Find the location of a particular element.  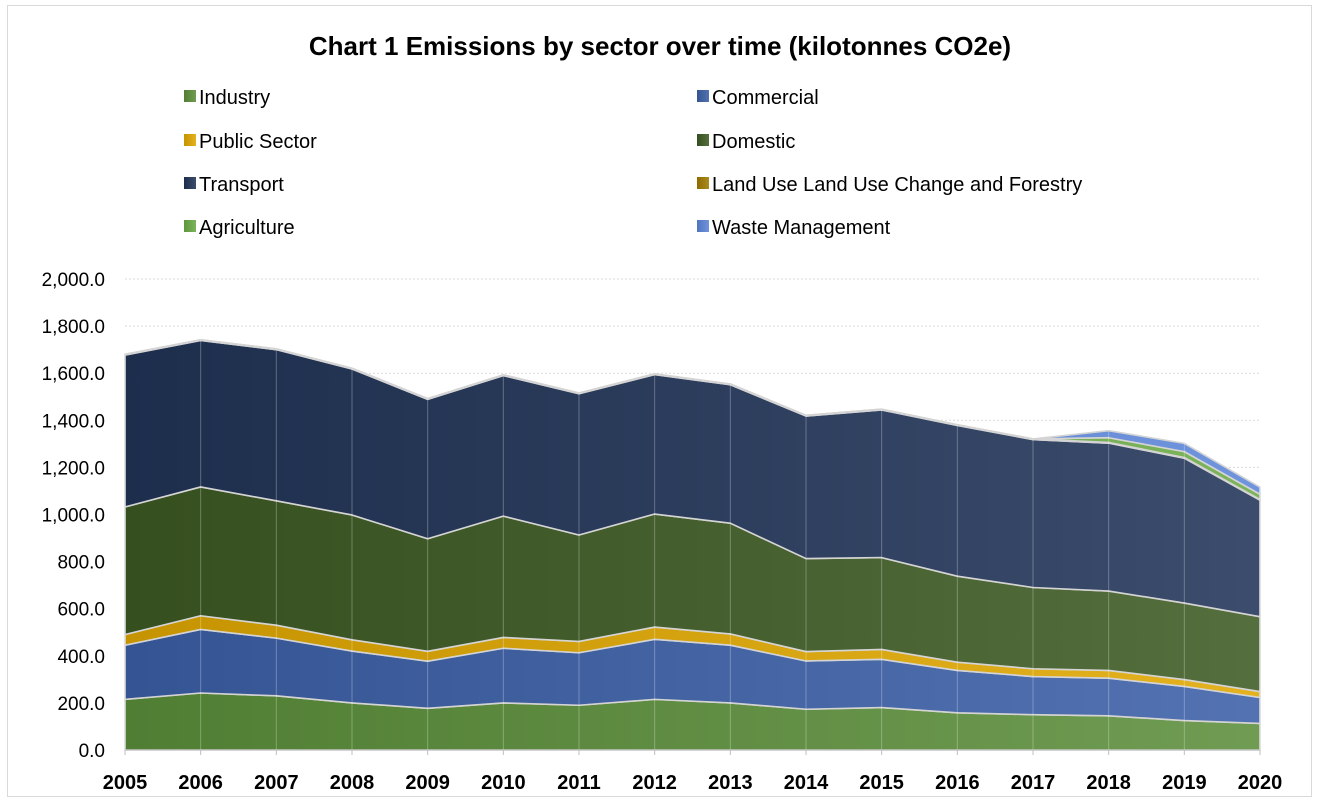

legend-label: Public Sector is located at coordinates (258, 142).